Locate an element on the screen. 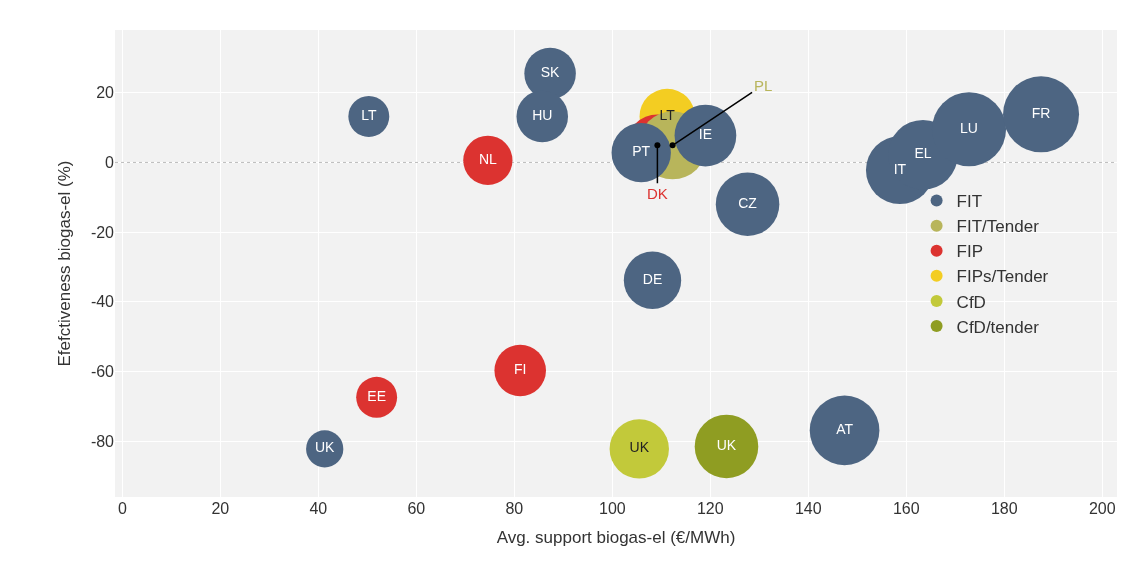 The width and height of the screenshot is (1132, 572). x-tick-label: 60 is located at coordinates (416, 508).